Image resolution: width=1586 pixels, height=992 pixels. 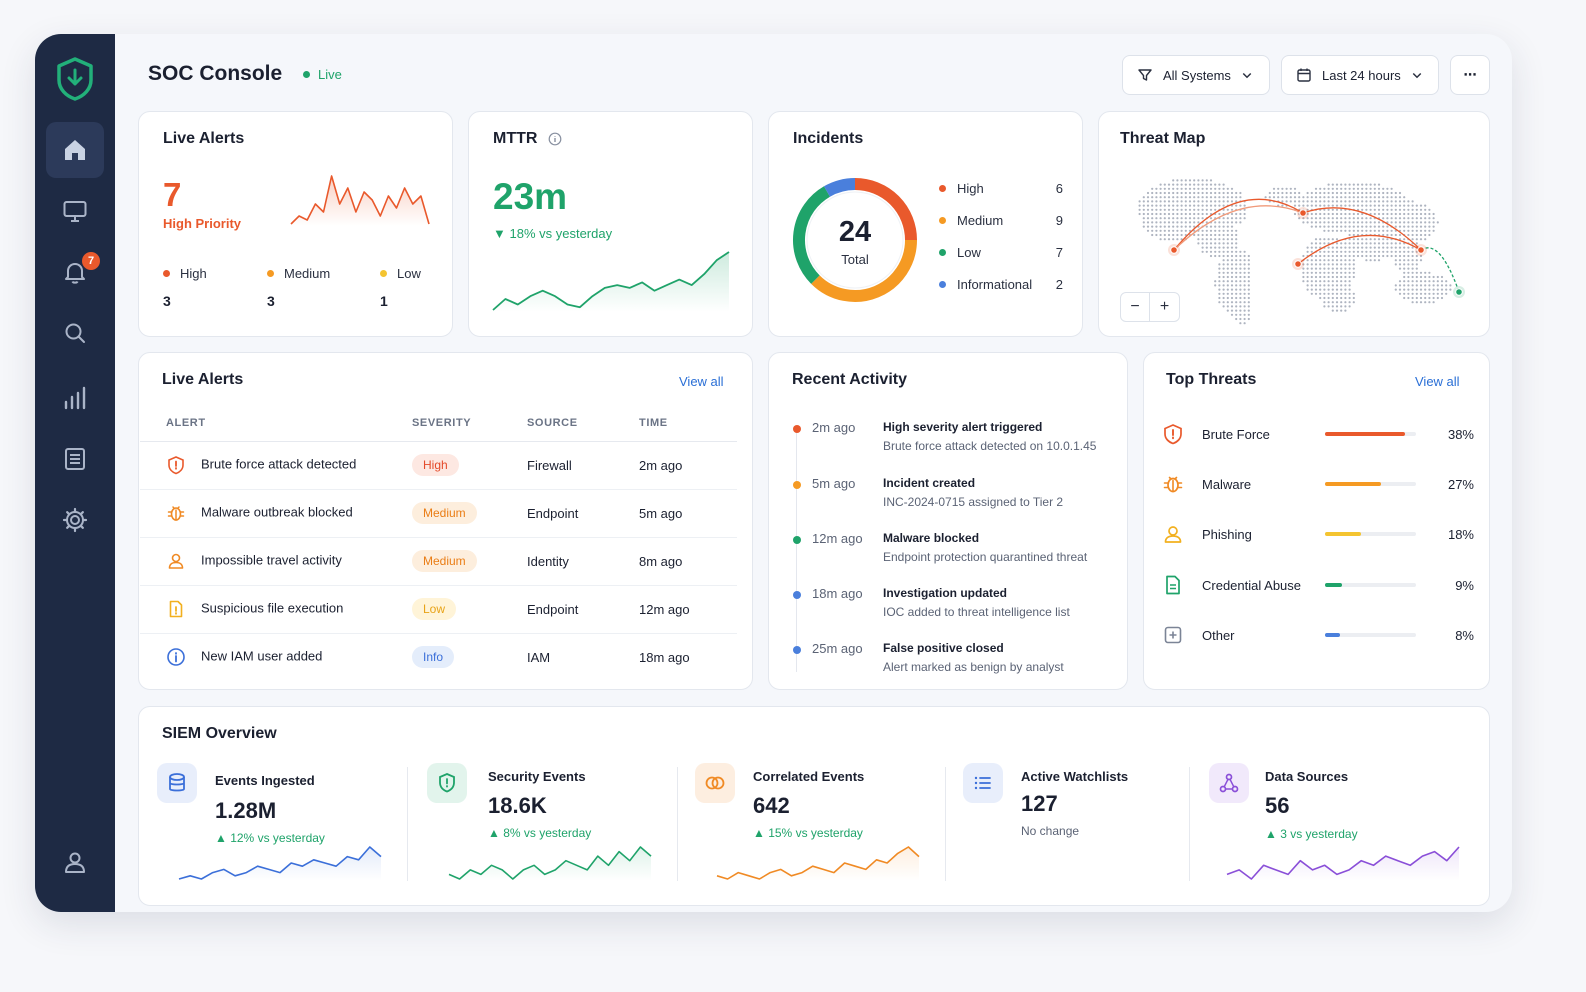 What do you see at coordinates (1173, 484) in the screenshot?
I see `bug-icon` at bounding box center [1173, 484].